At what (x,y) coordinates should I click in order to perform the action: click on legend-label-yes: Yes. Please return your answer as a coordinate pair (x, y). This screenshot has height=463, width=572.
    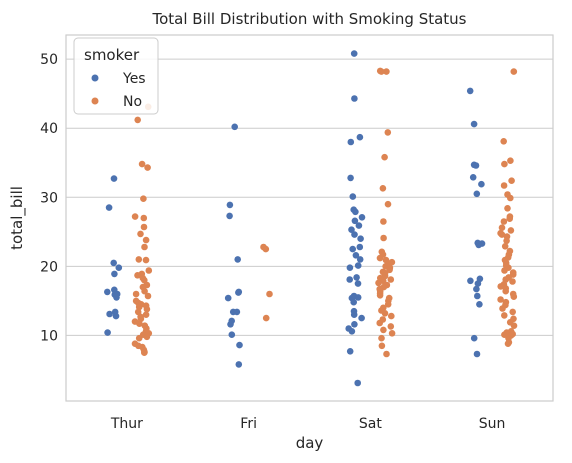
    Looking at the image, I should click on (134, 79).